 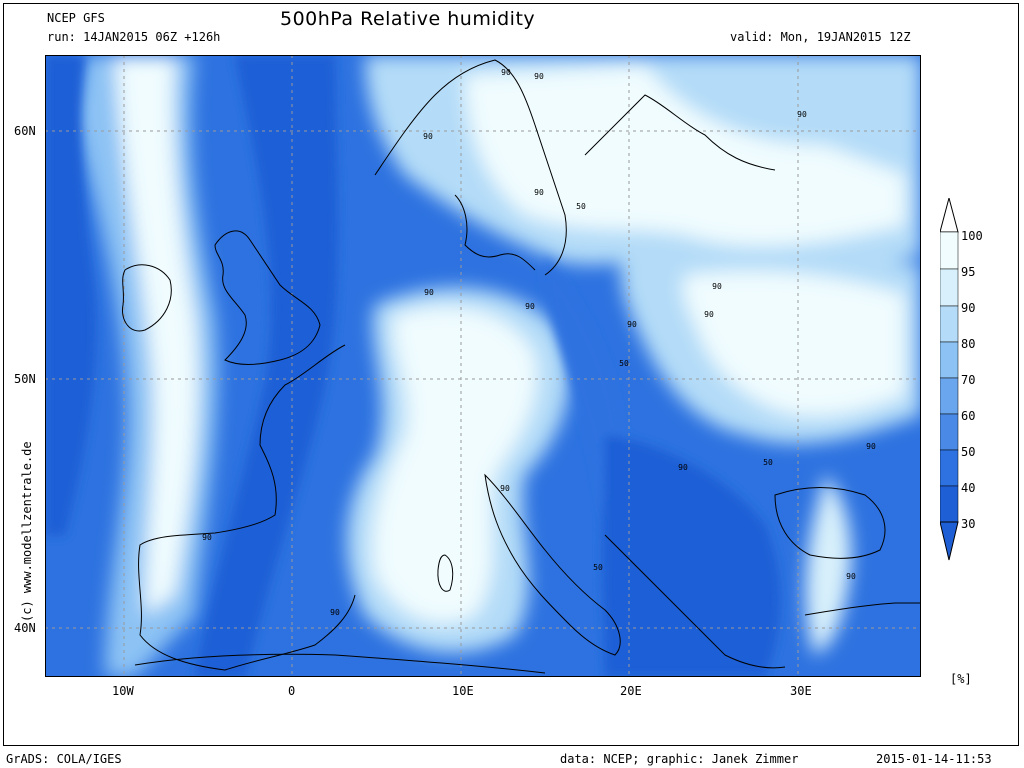 What do you see at coordinates (691, 556) in the screenshot?
I see `region-balkans-dry` at bounding box center [691, 556].